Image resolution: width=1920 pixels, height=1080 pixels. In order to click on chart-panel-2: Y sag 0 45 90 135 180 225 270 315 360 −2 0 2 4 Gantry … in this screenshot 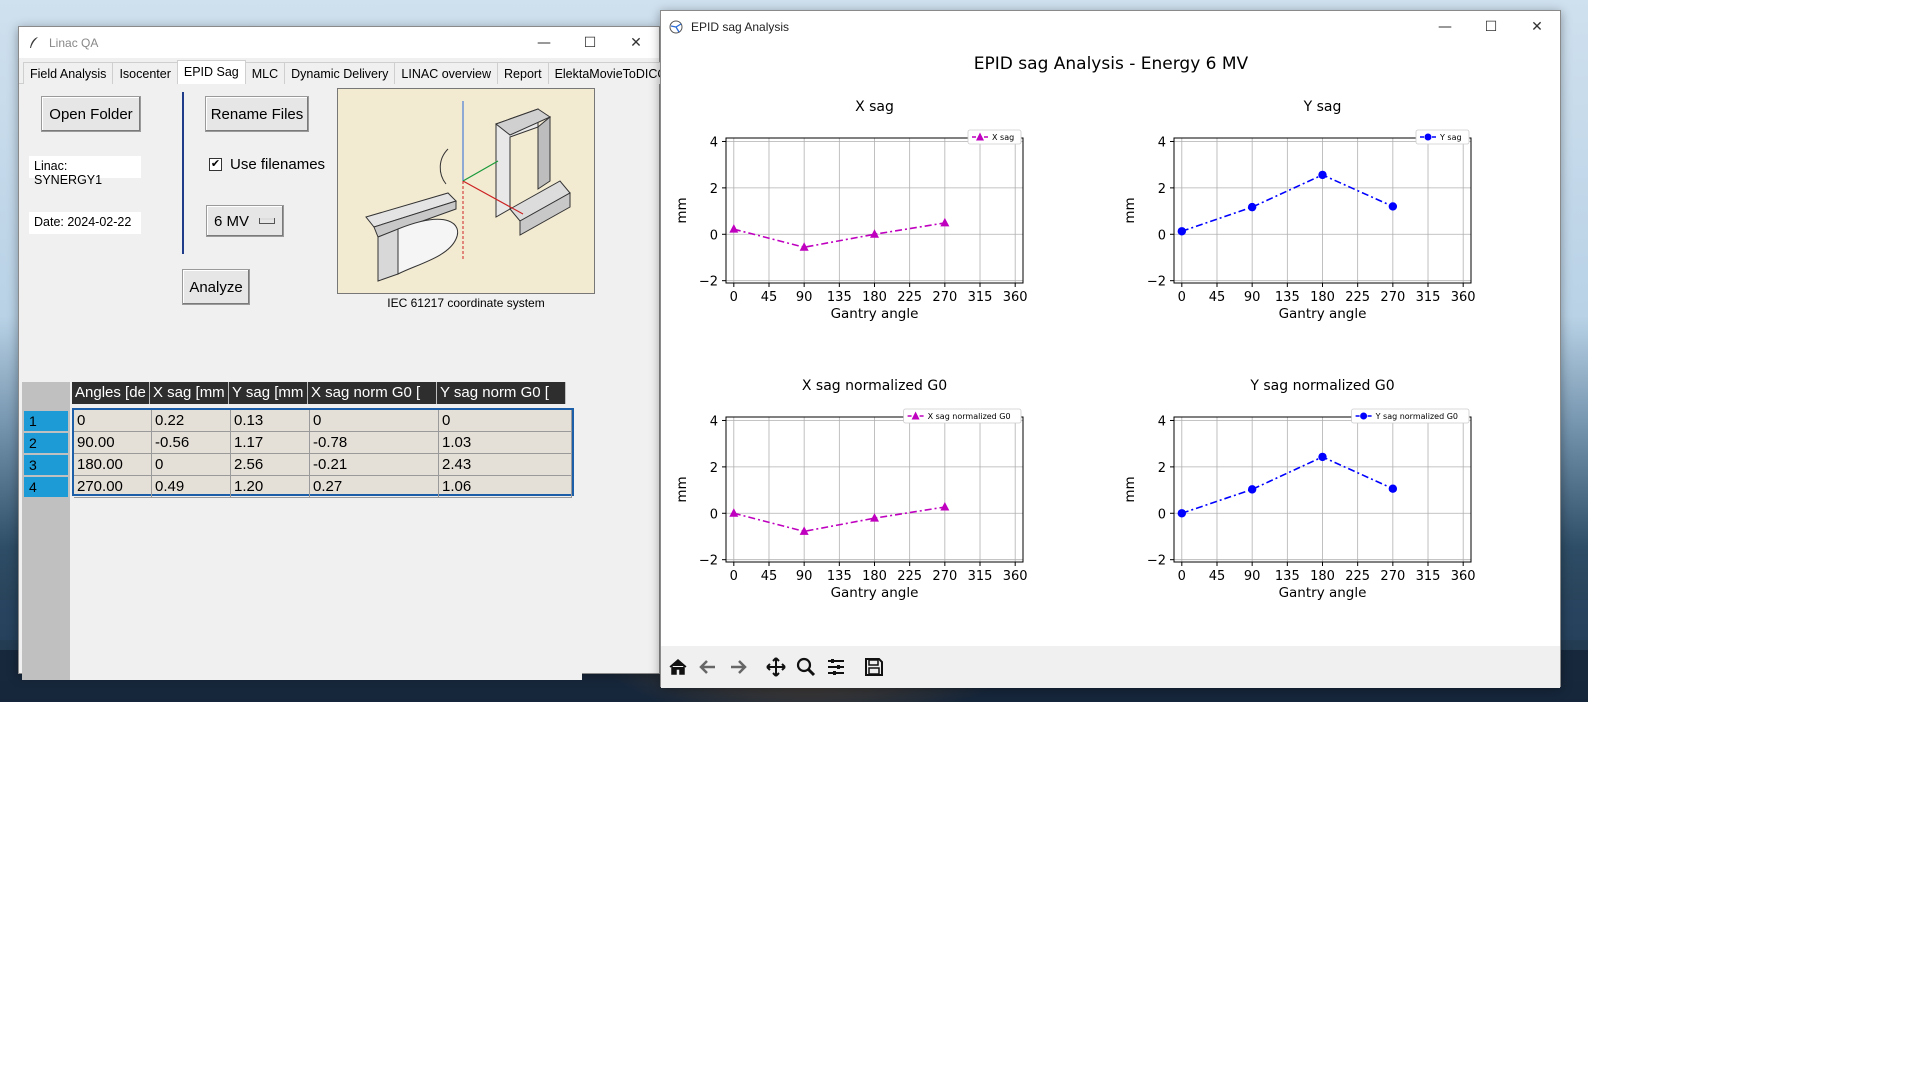, I will do `click(1299, 210)`.